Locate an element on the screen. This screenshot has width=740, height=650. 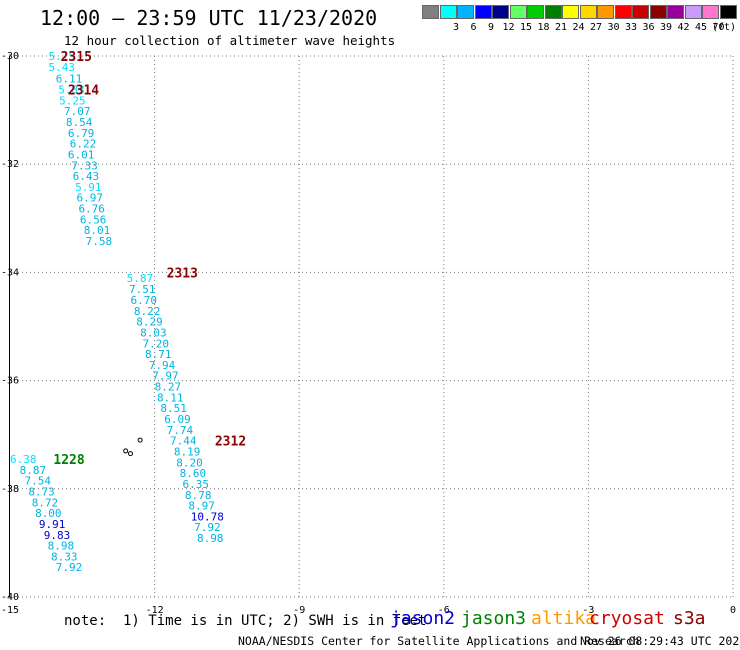
legend-tick-label: 36 is located at coordinates (648, 27).